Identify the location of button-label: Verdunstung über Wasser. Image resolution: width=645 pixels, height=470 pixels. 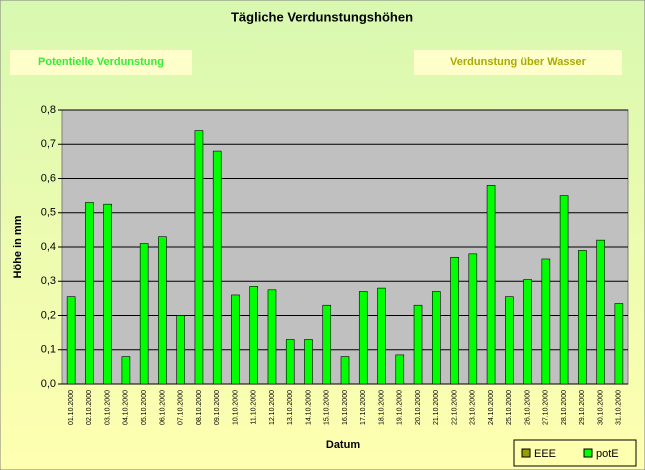
(518, 62).